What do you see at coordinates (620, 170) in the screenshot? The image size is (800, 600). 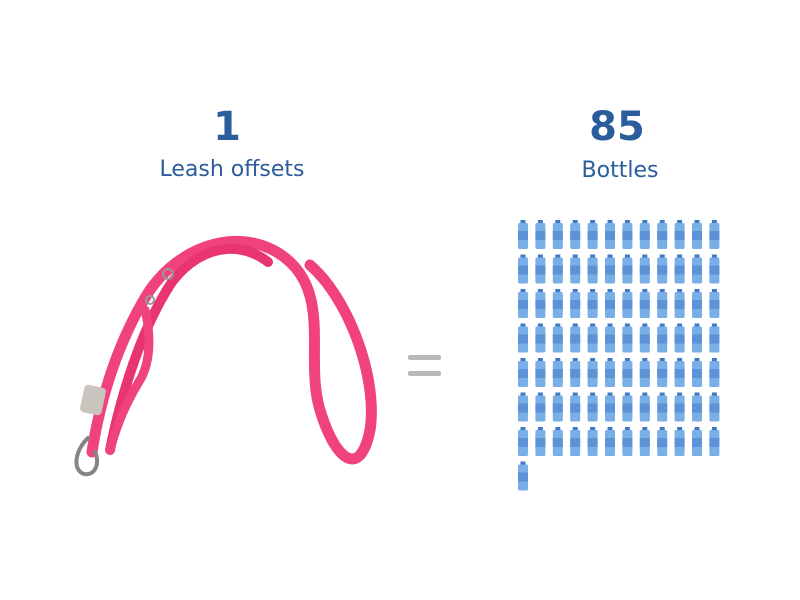 I see `right-label: Bottles` at bounding box center [620, 170].